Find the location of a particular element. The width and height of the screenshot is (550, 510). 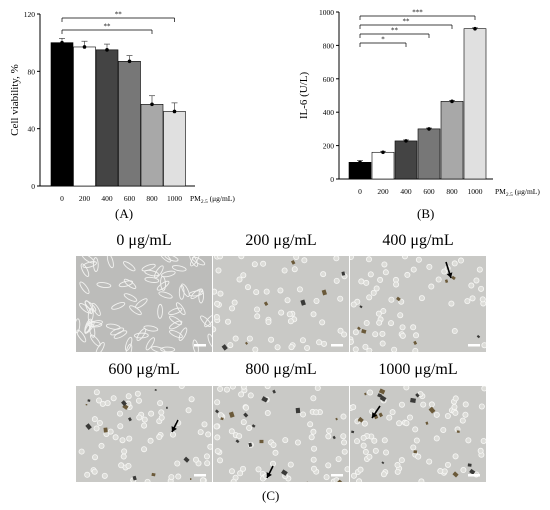

x-tick-label: 600 is located at coordinates (429, 191).